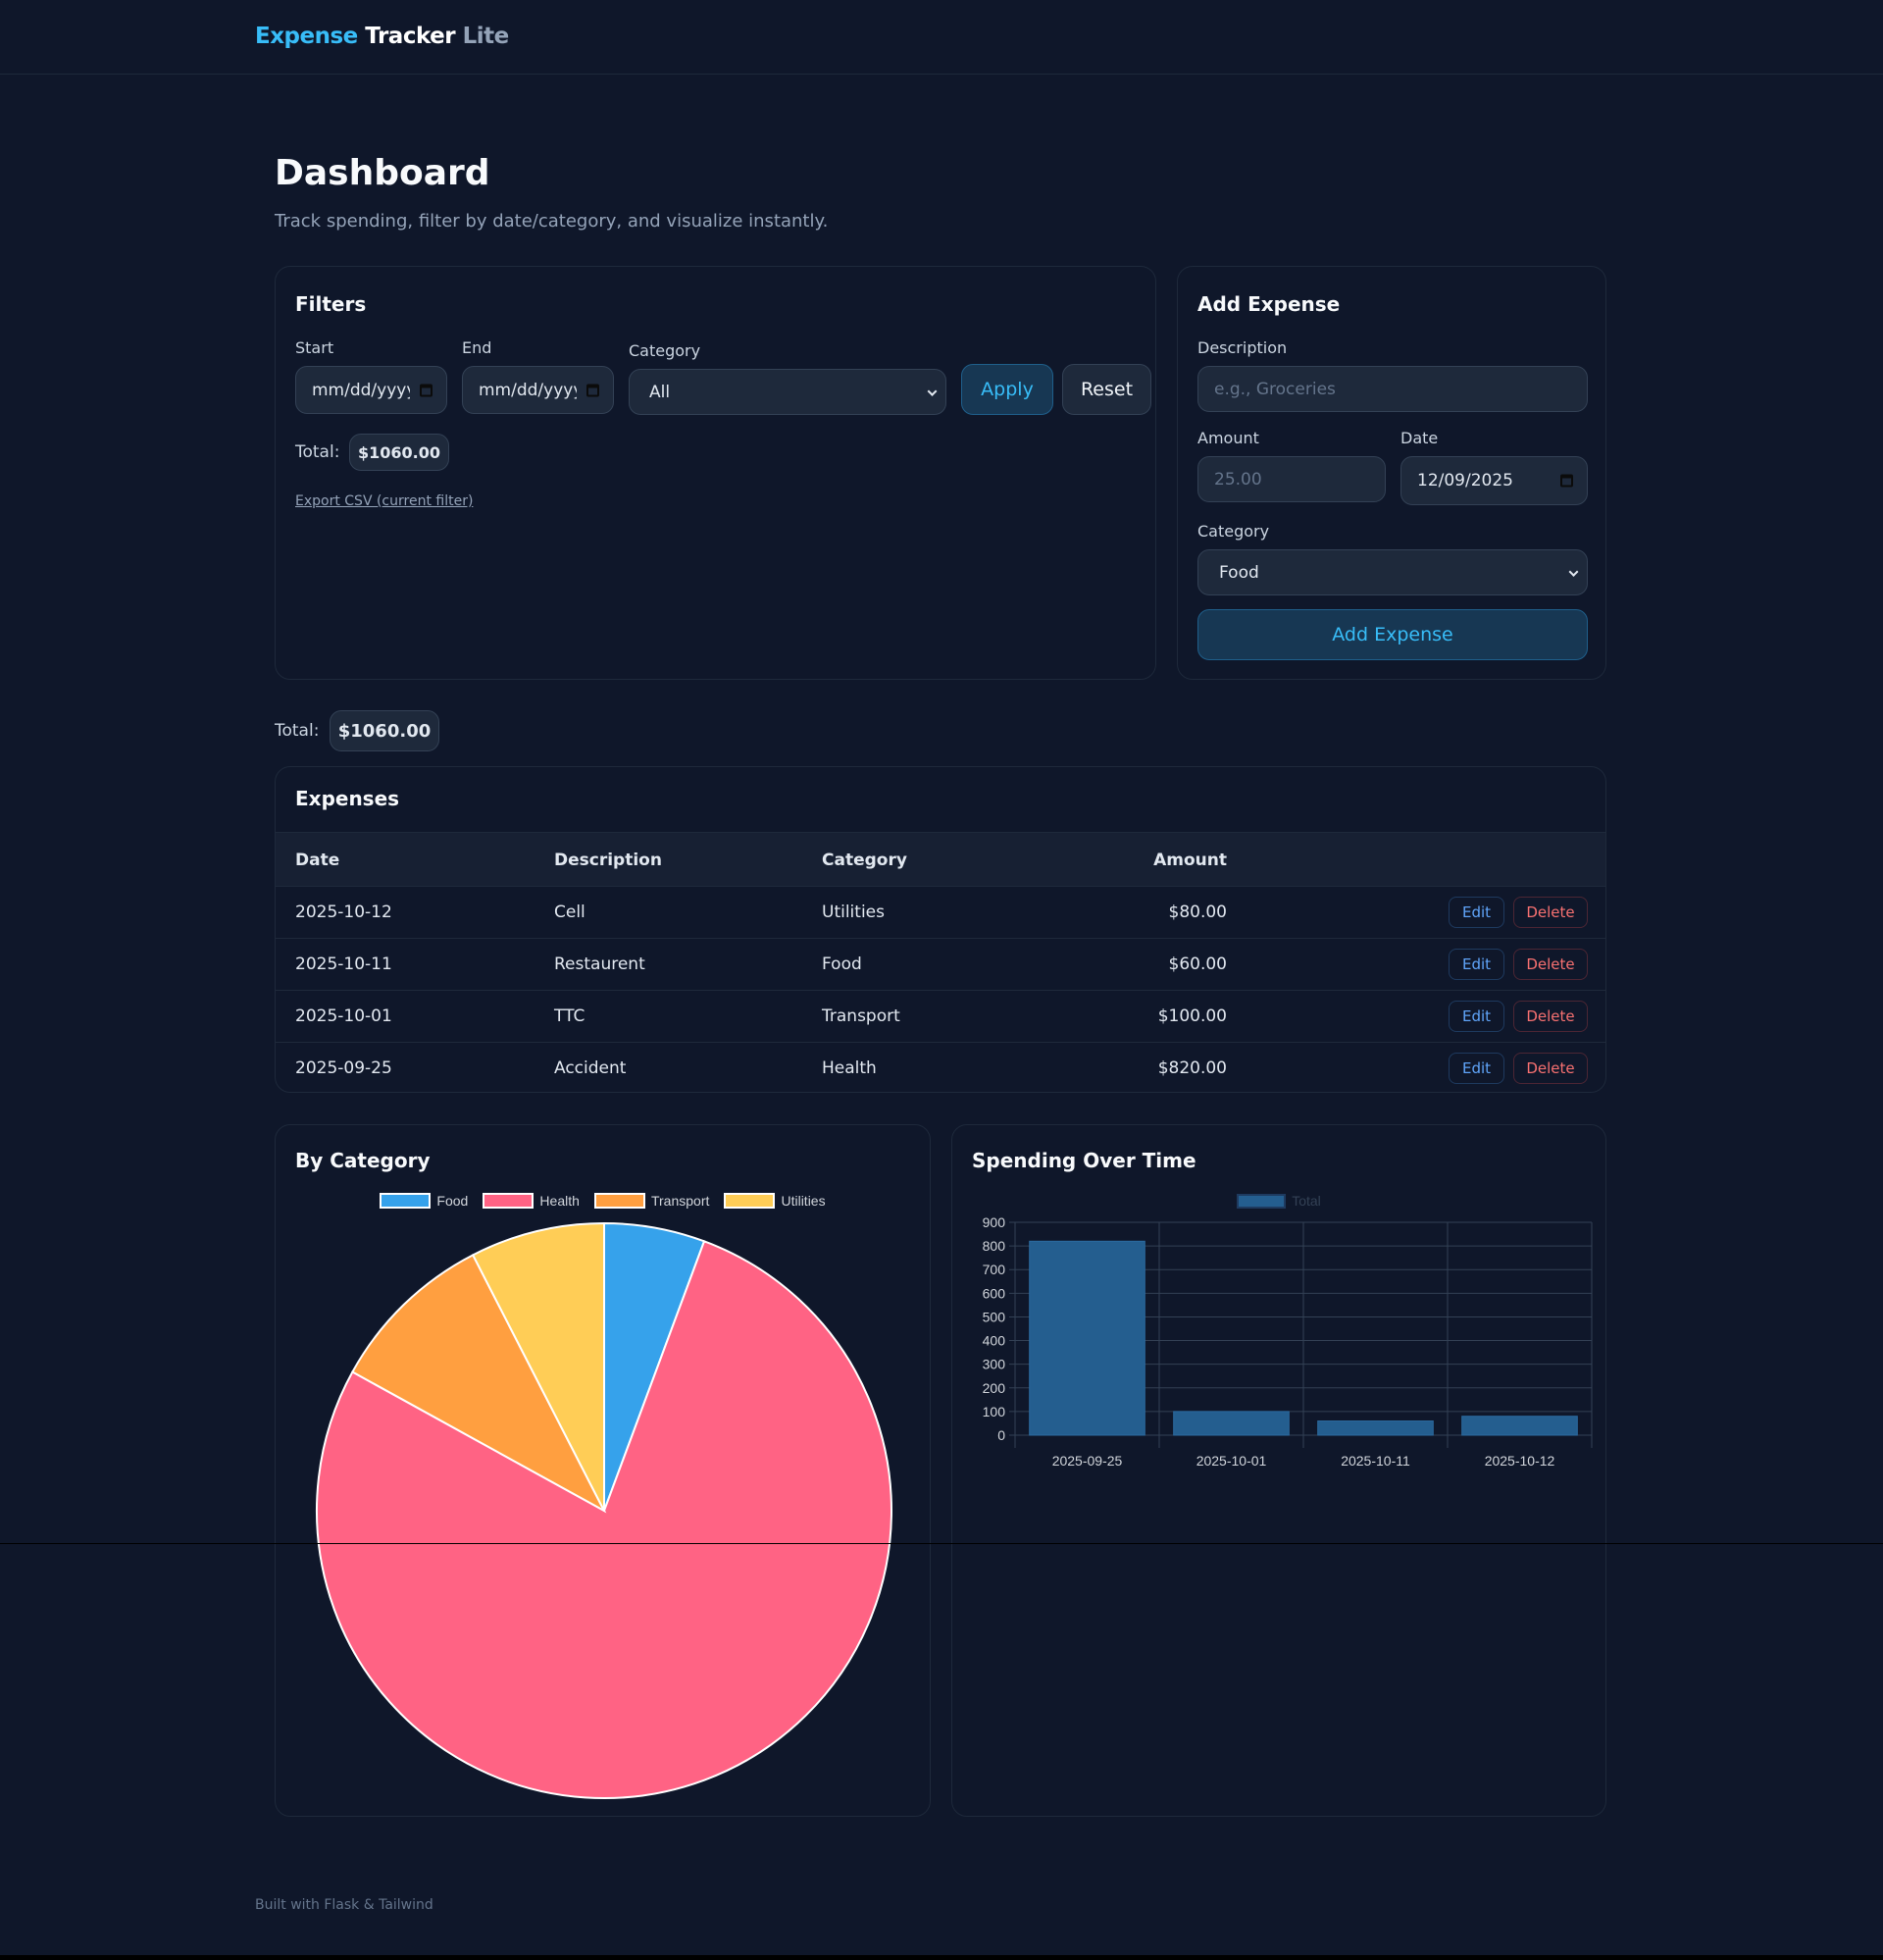 This screenshot has width=1883, height=1960. What do you see at coordinates (361, 390) in the screenshot?
I see `start-date-value: mm/dd/yyyy` at bounding box center [361, 390].